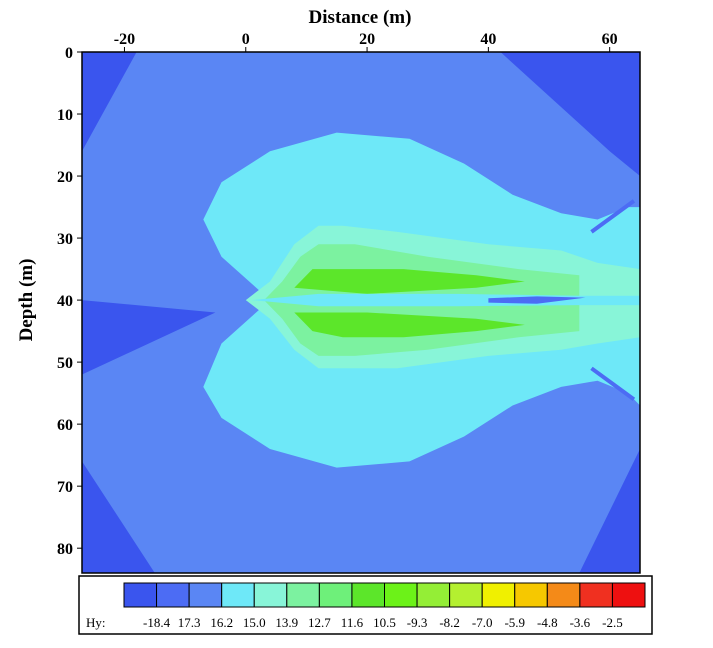  What do you see at coordinates (514, 622) in the screenshot?
I see `legend-level-label: -5.9` at bounding box center [514, 622].